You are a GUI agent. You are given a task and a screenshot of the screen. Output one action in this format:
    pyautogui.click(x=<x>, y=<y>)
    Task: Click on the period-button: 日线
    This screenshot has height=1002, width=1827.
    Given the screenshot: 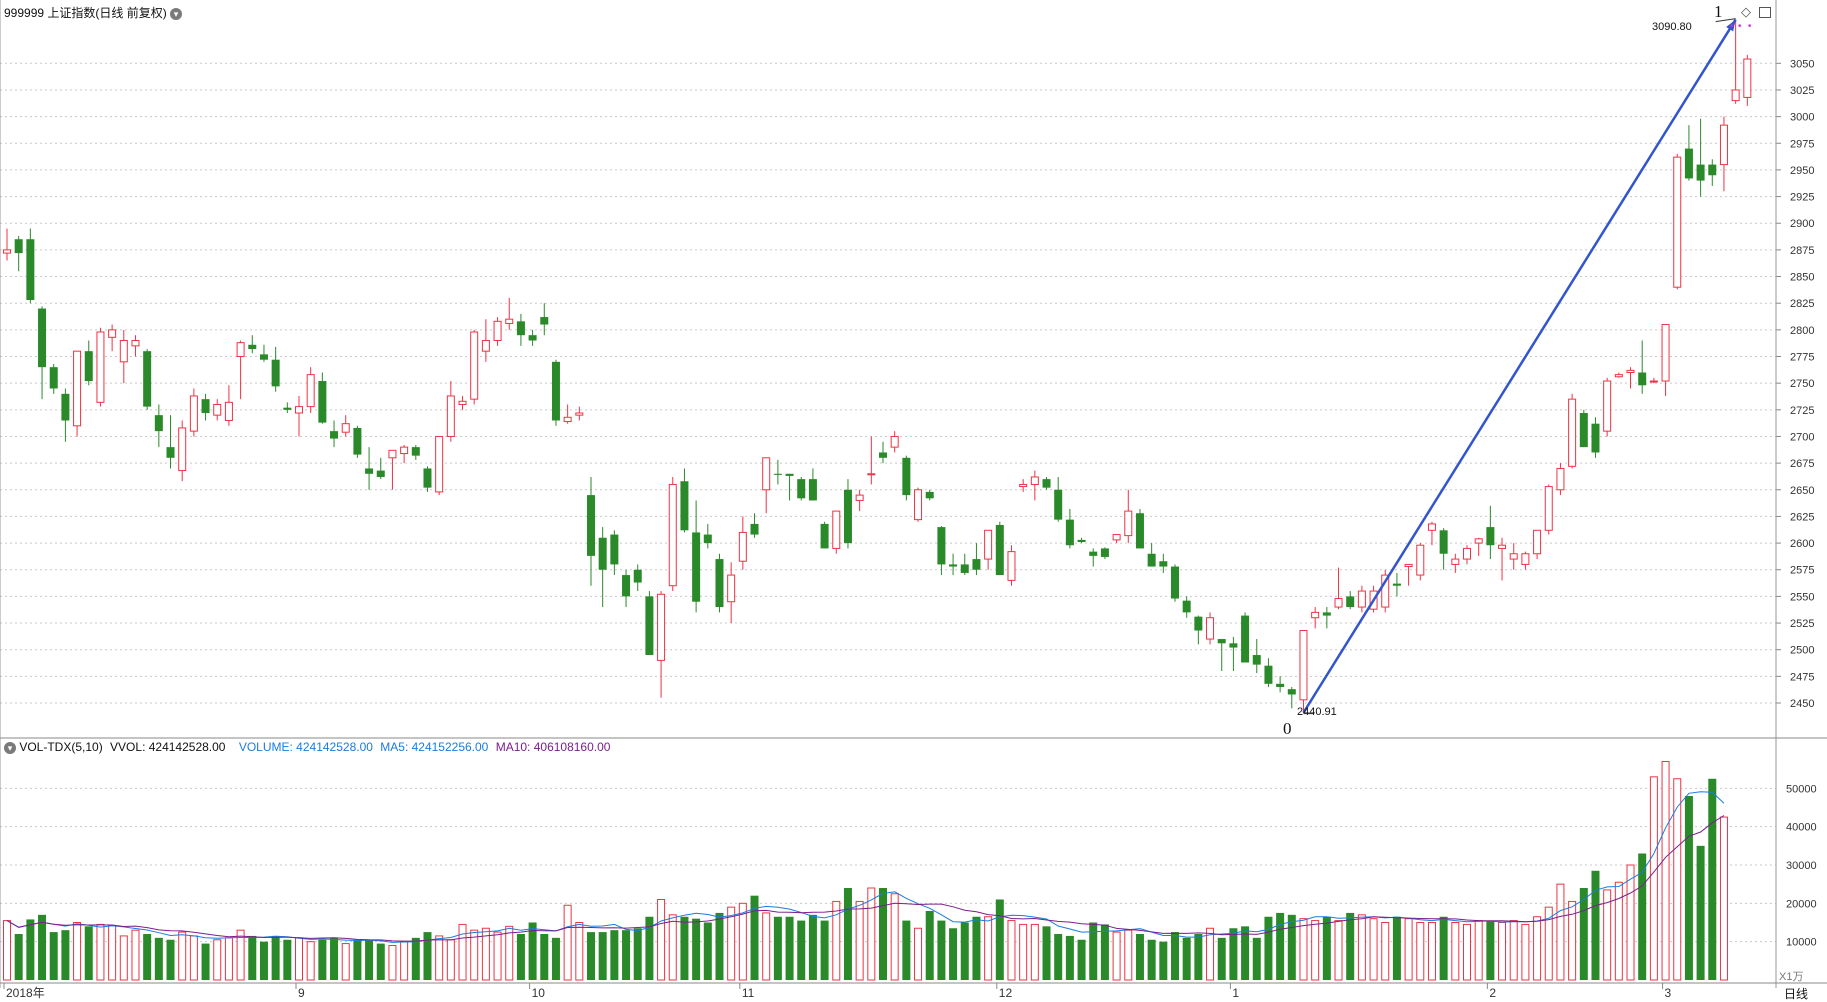 What is the action you would take?
    pyautogui.click(x=1796, y=994)
    